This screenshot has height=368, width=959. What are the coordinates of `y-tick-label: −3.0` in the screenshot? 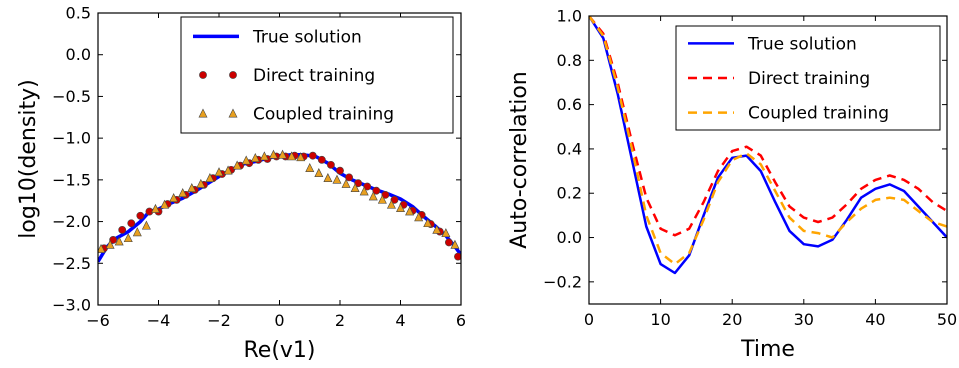 It's located at (71, 305).